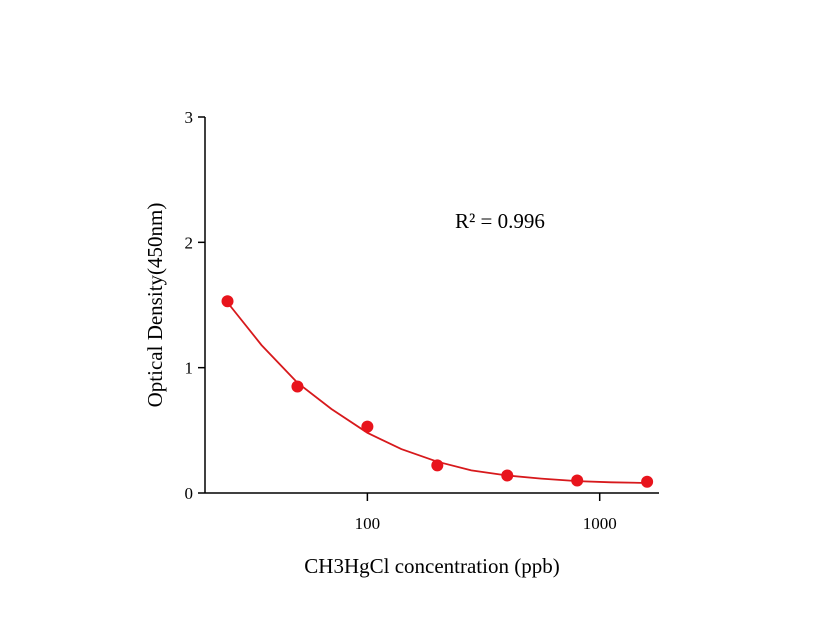 This screenshot has width=816, height=640. Describe the element at coordinates (431, 566) in the screenshot. I see `x-axis-title: CH3HgCl concentration (ppb)` at that location.